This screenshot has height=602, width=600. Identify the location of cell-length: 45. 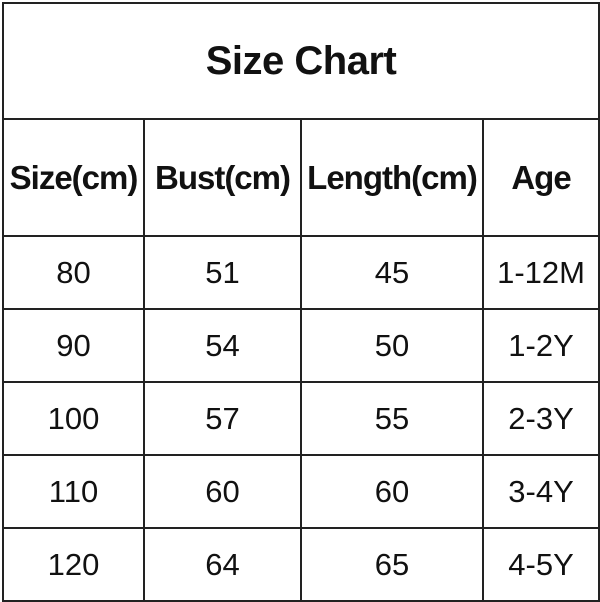
(392, 272).